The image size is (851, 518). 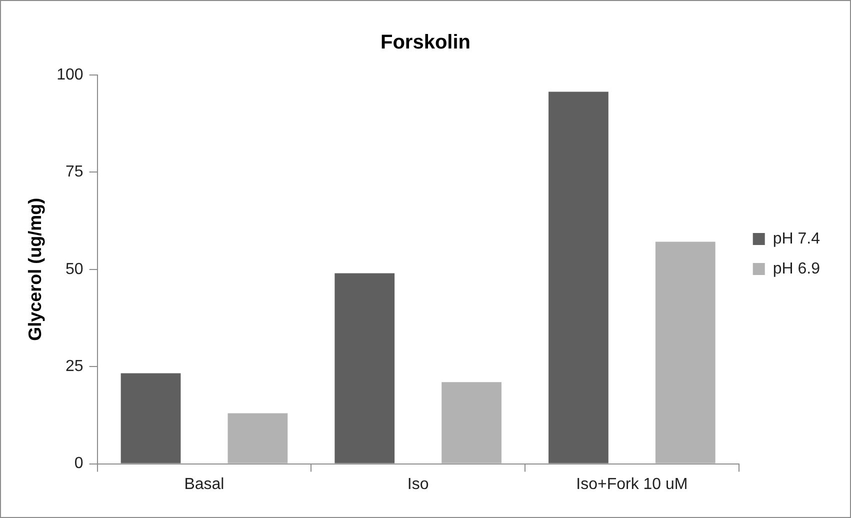 I want to click on legend-label: pH 6.9, so click(x=796, y=269).